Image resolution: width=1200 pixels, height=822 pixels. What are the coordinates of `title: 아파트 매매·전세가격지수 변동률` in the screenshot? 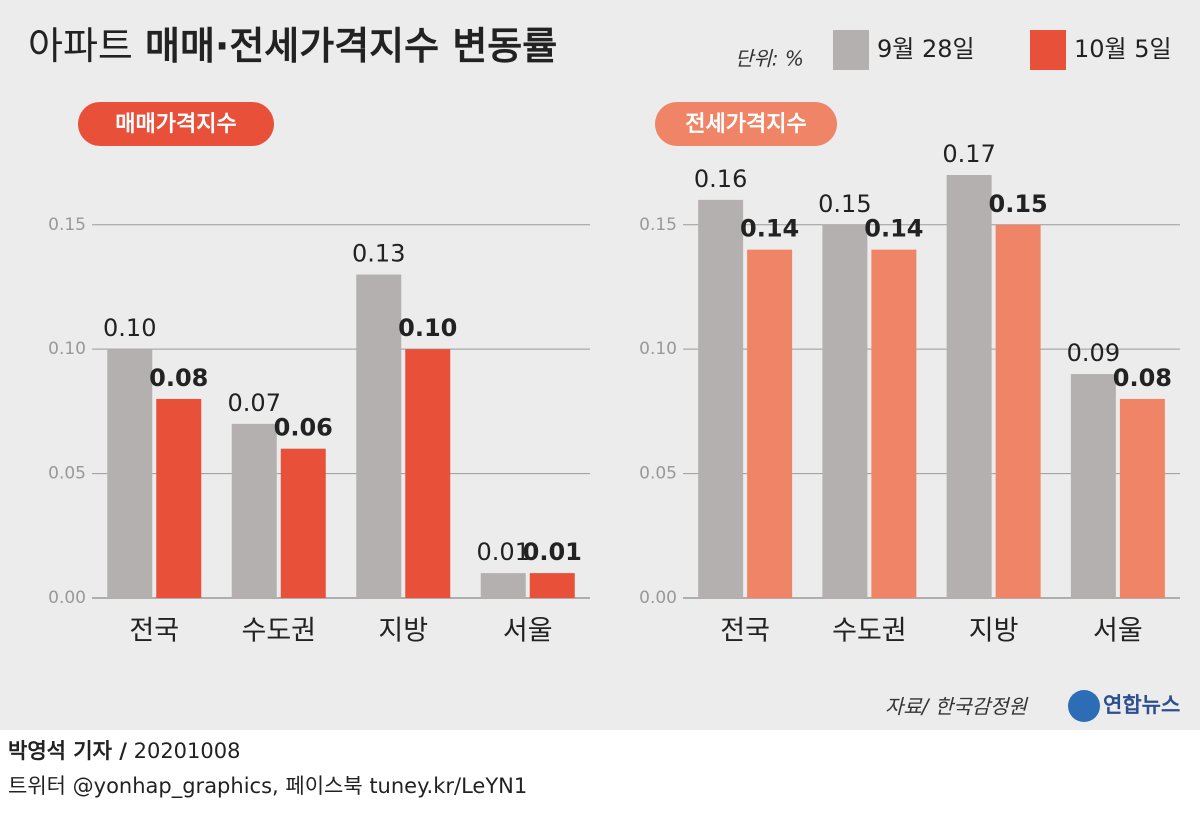 It's located at (292, 46).